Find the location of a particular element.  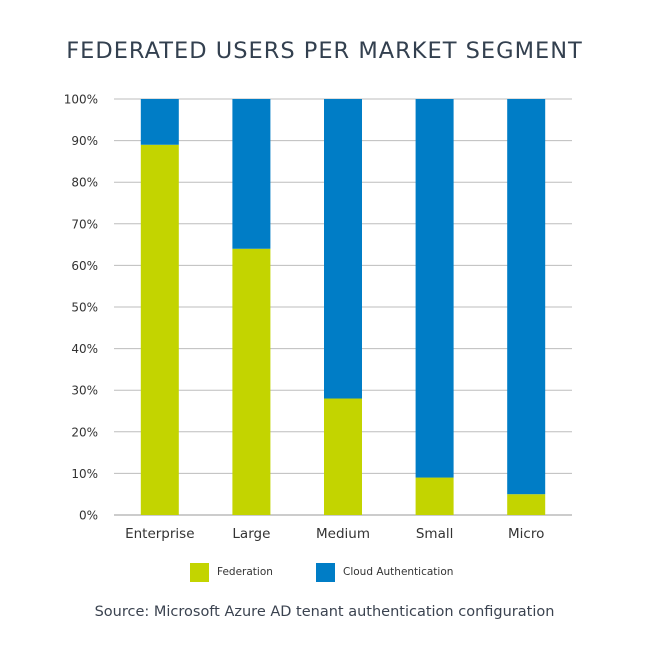

legend-item-cloud-authentication: Cloud Authentication is located at coordinates (384, 572).